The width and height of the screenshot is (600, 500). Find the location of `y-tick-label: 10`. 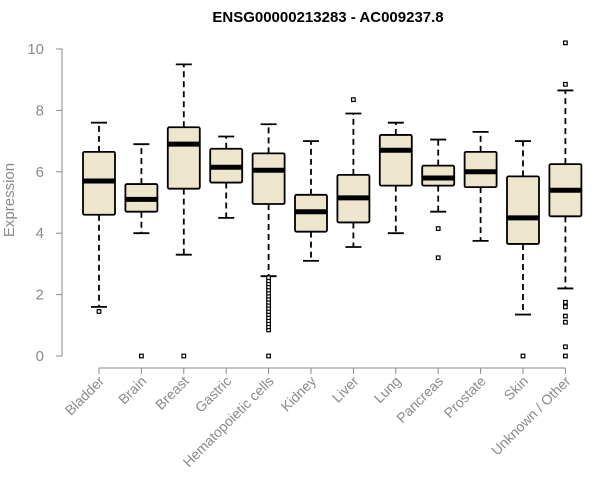

y-tick-label: 10 is located at coordinates (35, 49).